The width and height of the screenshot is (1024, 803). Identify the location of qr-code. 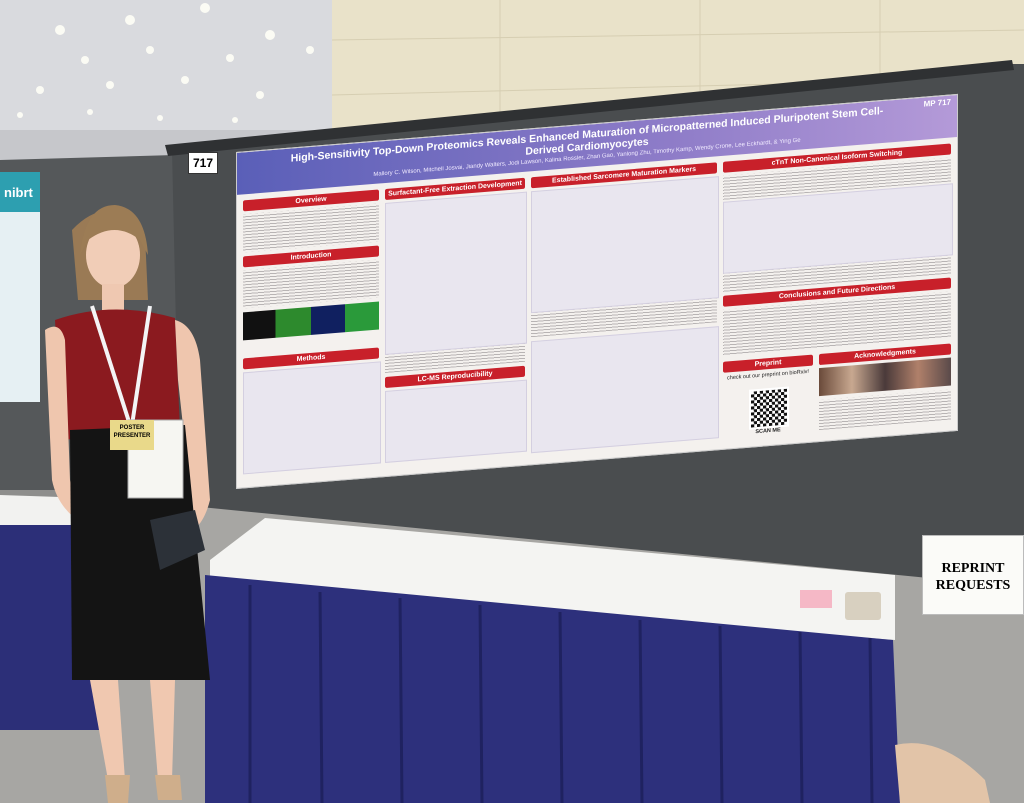
(769, 408).